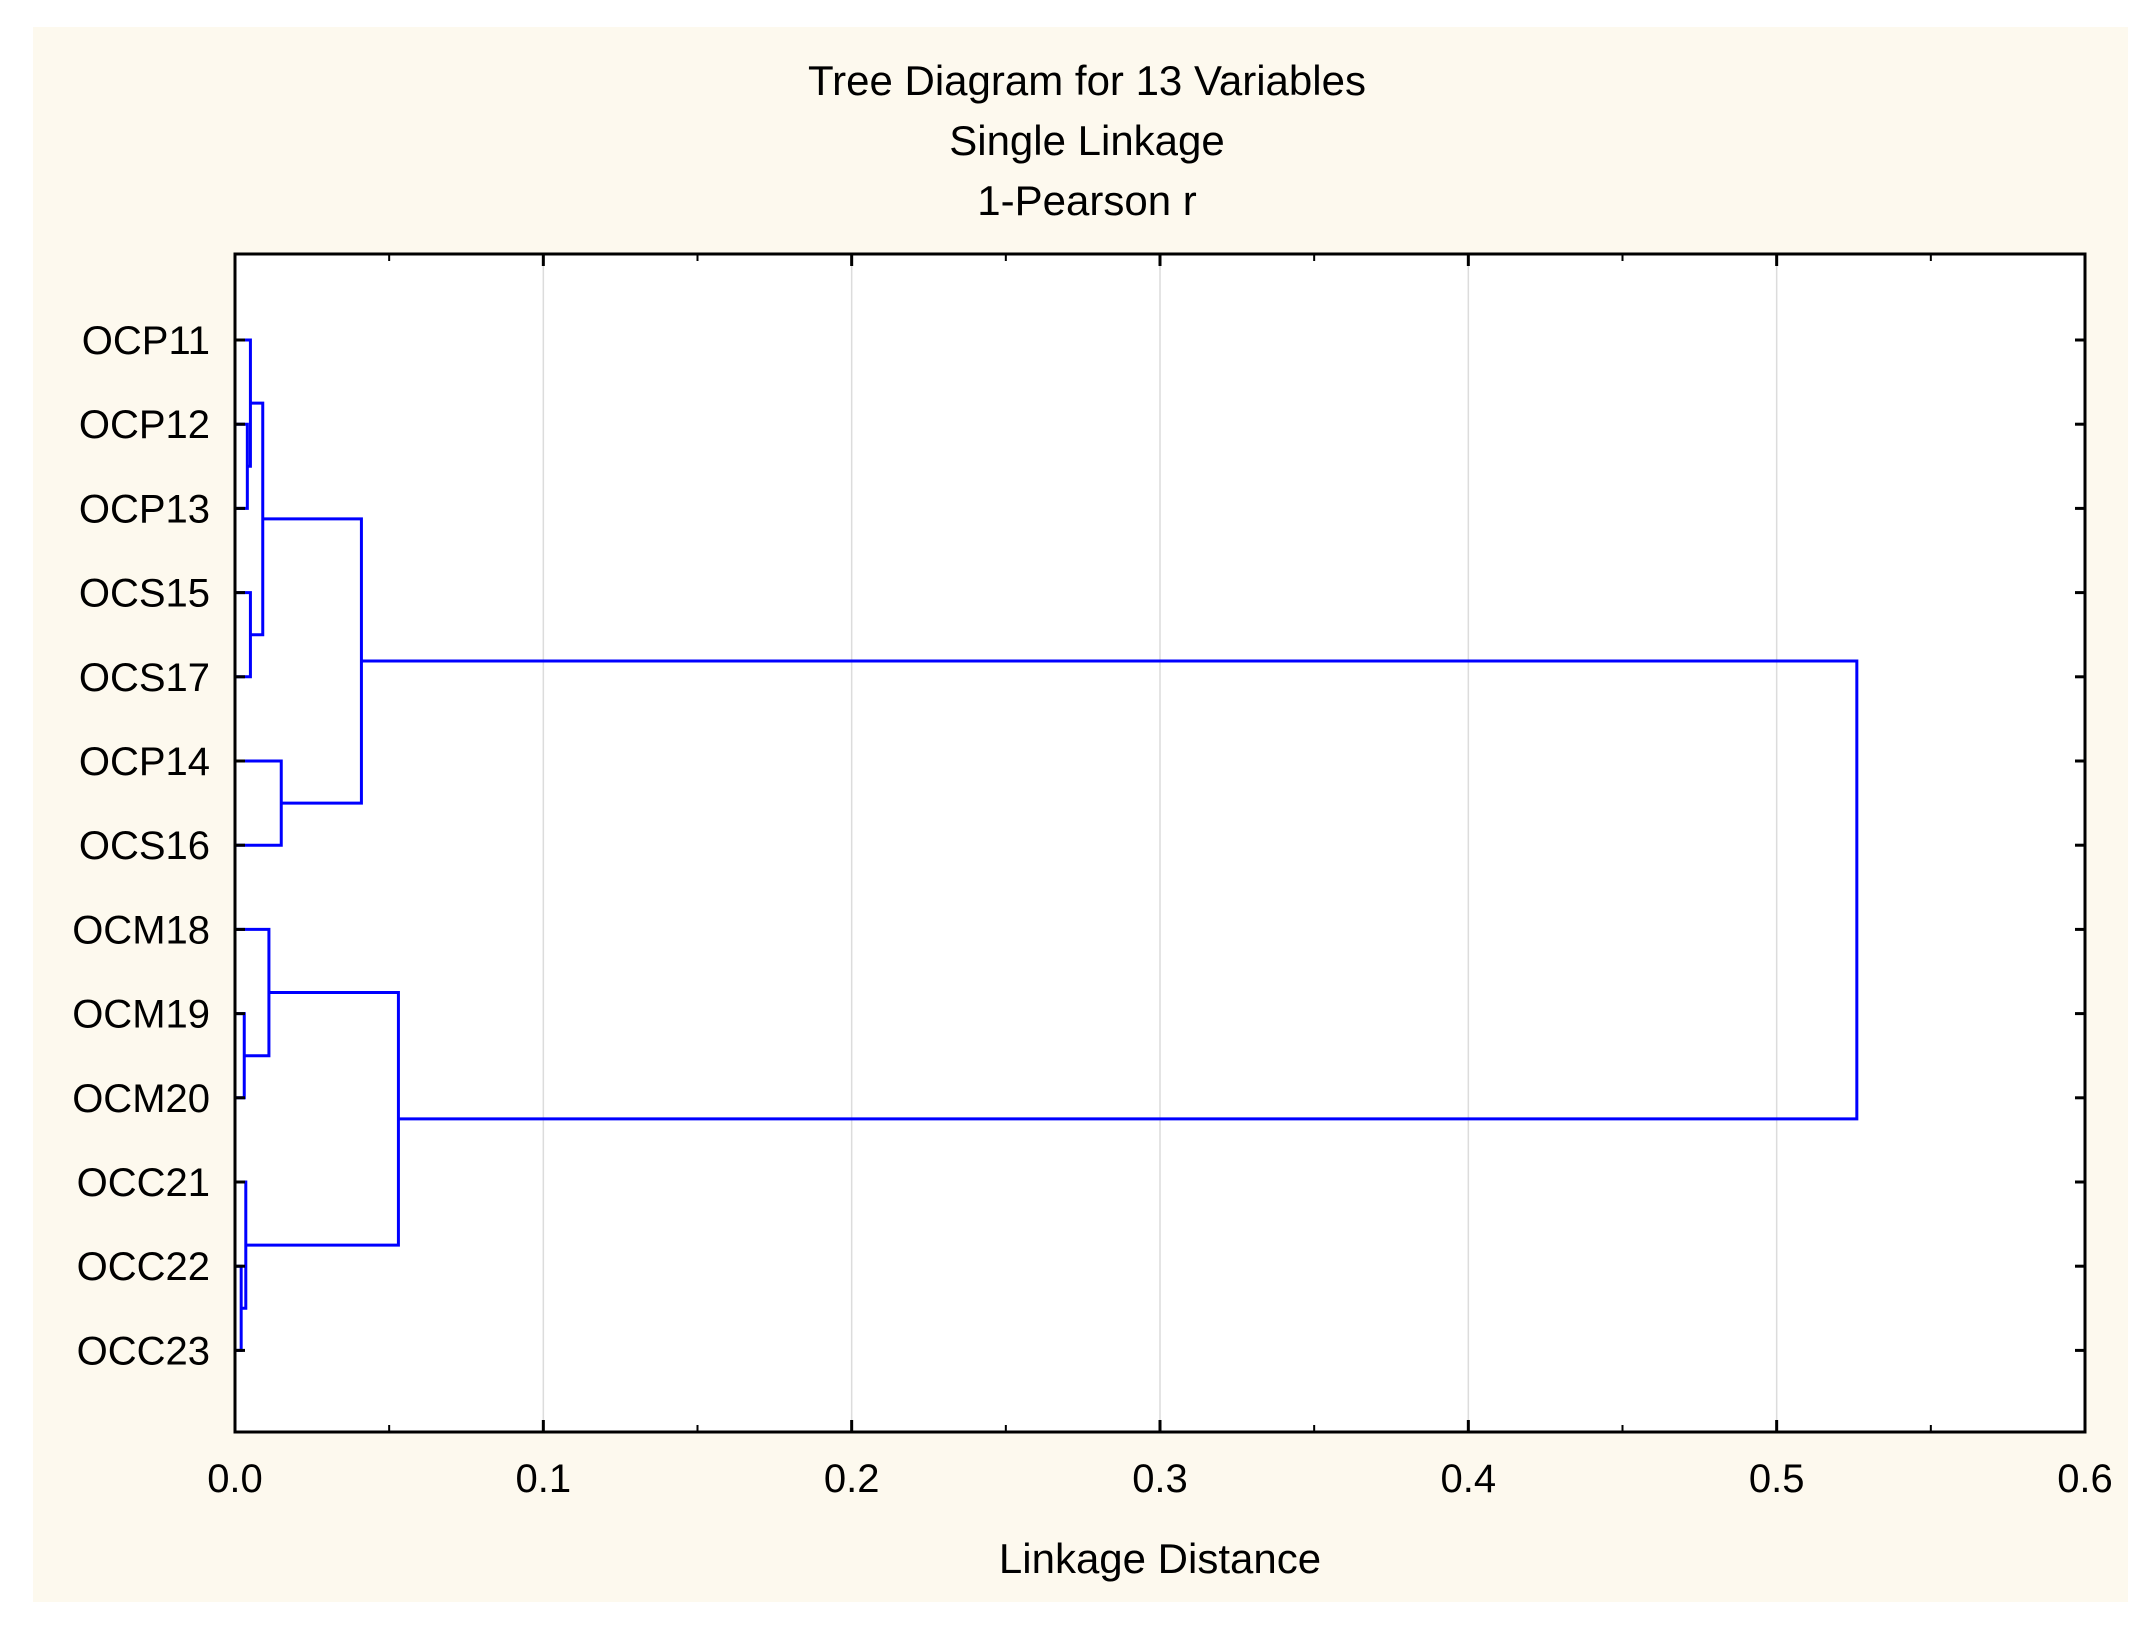 This screenshot has height=1625, width=2155. What do you see at coordinates (143, 1267) in the screenshot?
I see `leaf-label: OCC22` at bounding box center [143, 1267].